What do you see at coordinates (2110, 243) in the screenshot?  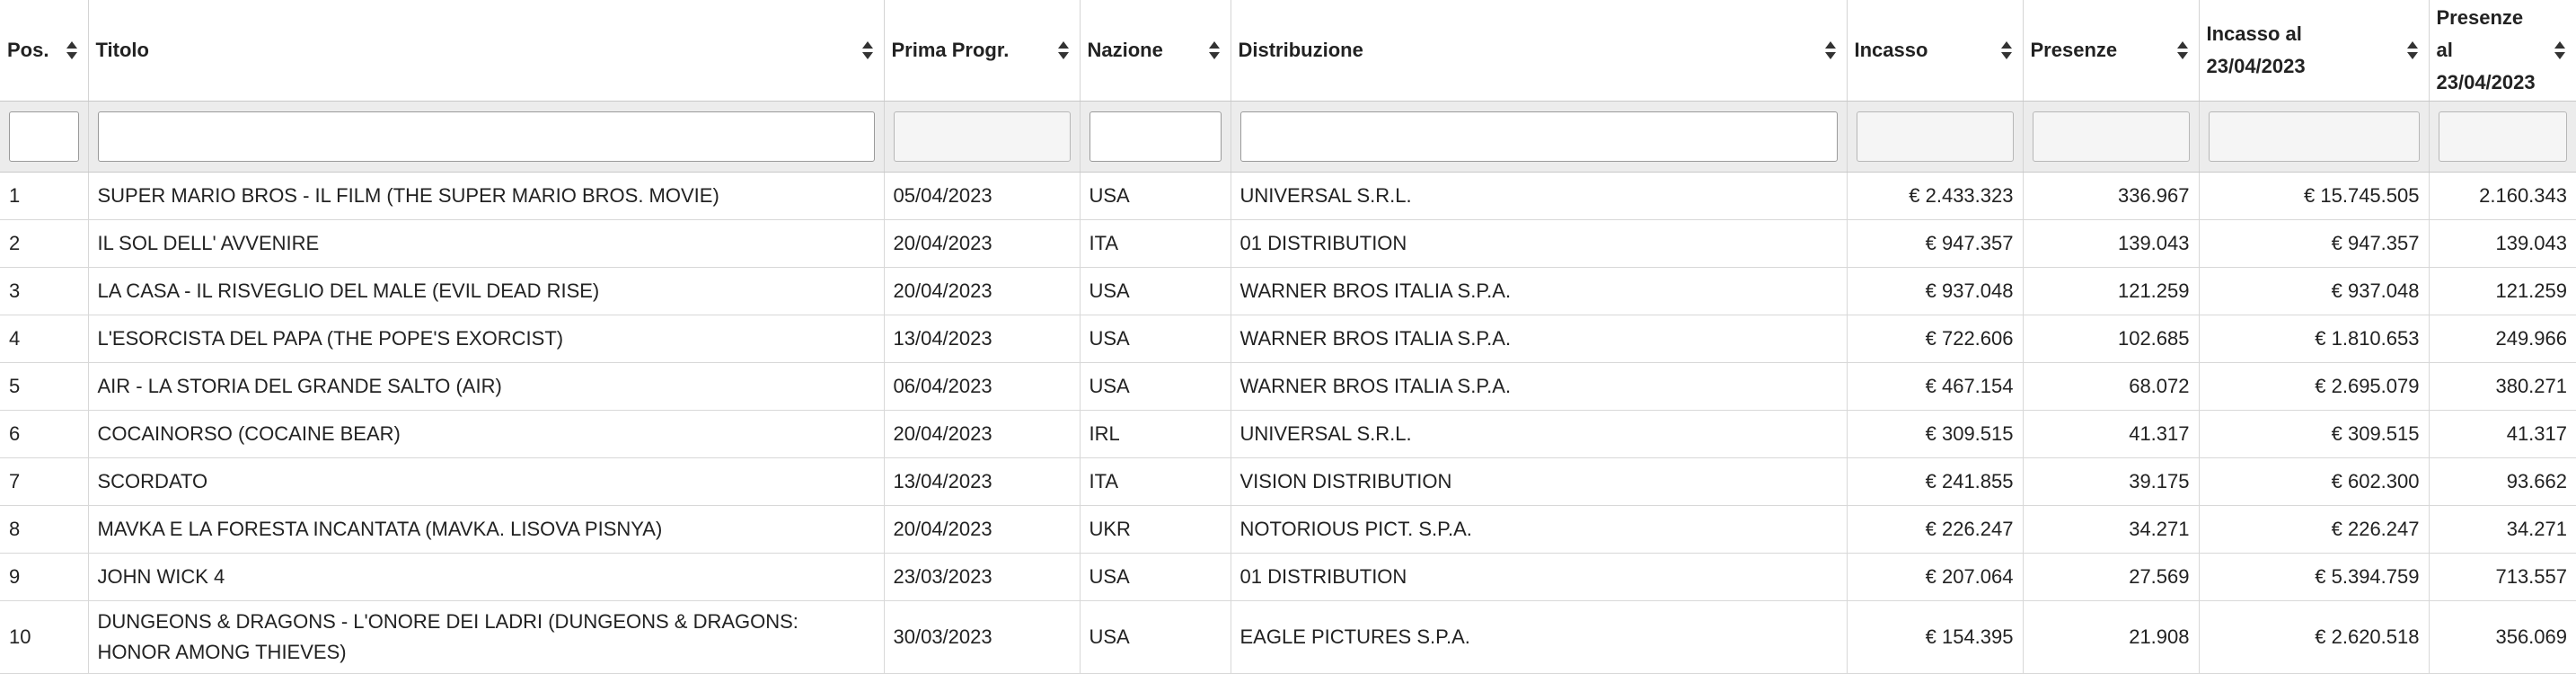 I see `cell-presenze: 139.043` at bounding box center [2110, 243].